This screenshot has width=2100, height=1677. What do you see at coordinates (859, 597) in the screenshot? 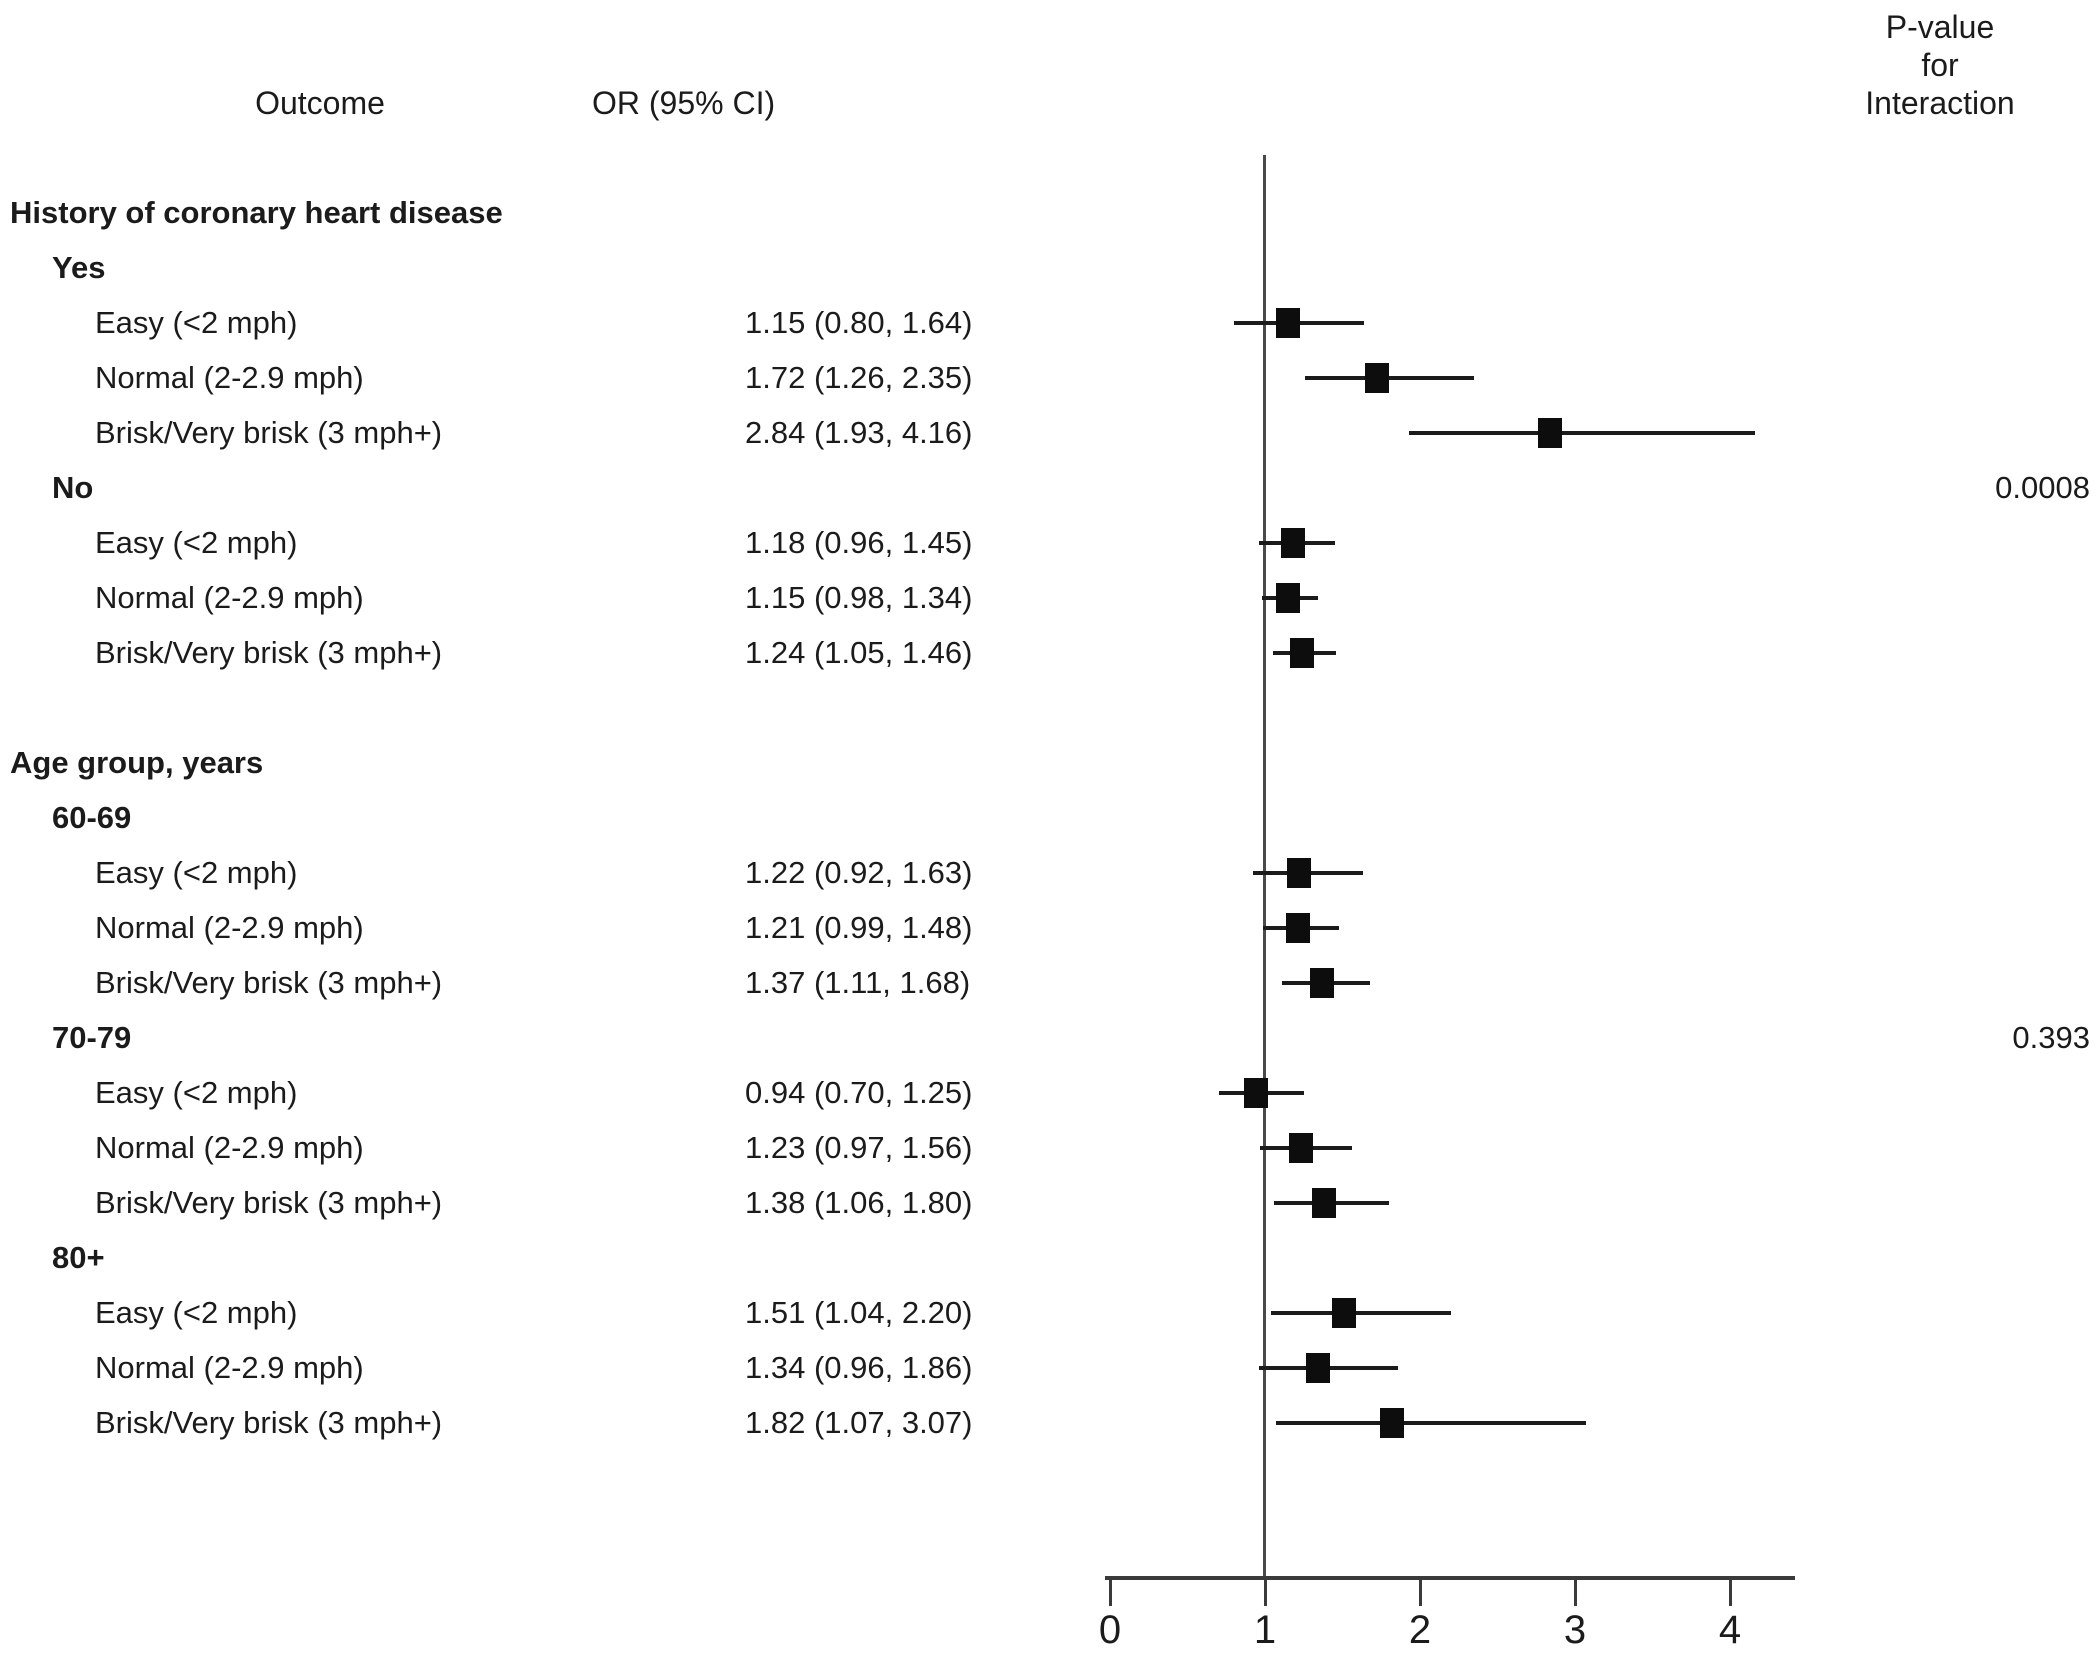
I see `or-ci-value: 1.15 (0.98, 1.34)` at bounding box center [859, 597].